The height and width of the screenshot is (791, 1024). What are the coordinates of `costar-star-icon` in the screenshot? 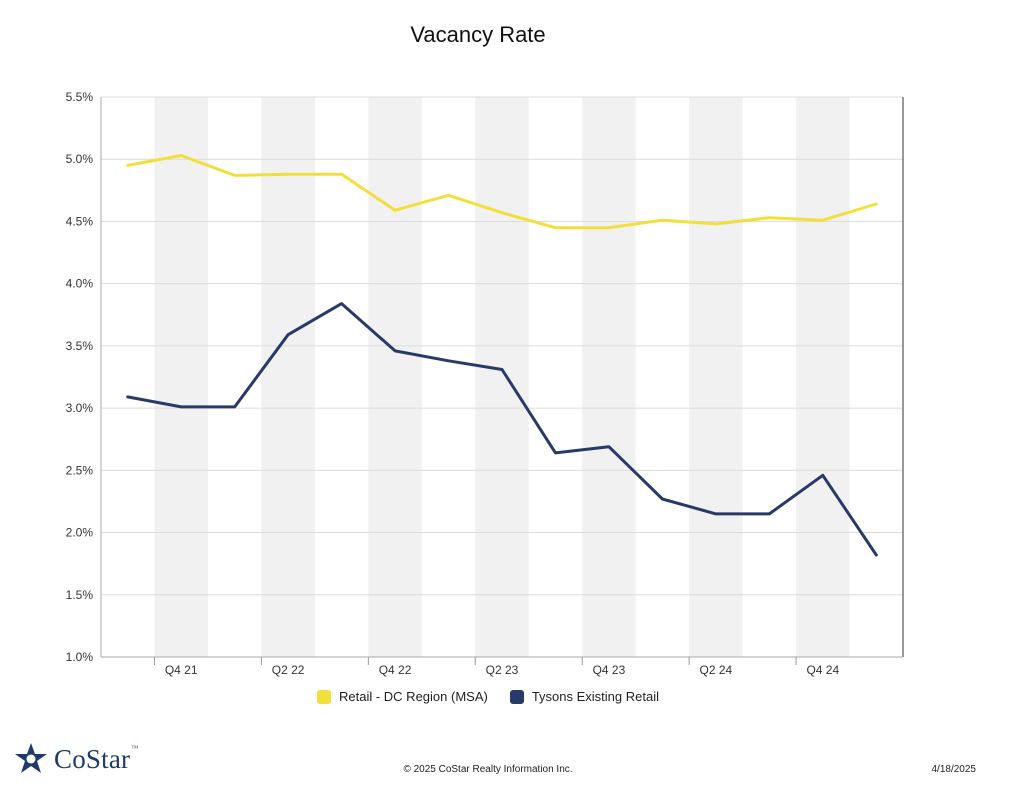 It's located at (31, 758).